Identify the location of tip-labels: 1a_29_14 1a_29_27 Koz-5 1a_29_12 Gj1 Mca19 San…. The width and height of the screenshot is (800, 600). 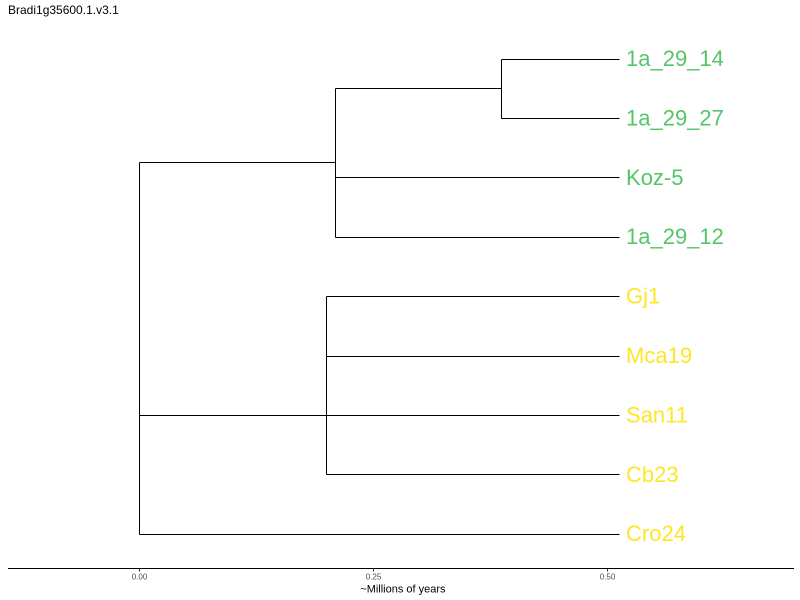
(675, 296).